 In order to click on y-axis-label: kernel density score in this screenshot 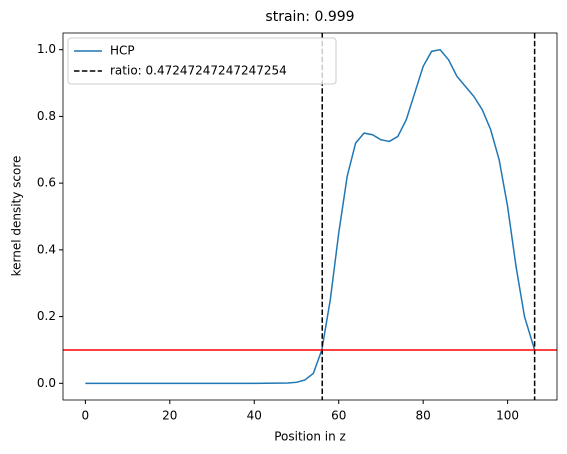, I will do `click(17, 216)`.